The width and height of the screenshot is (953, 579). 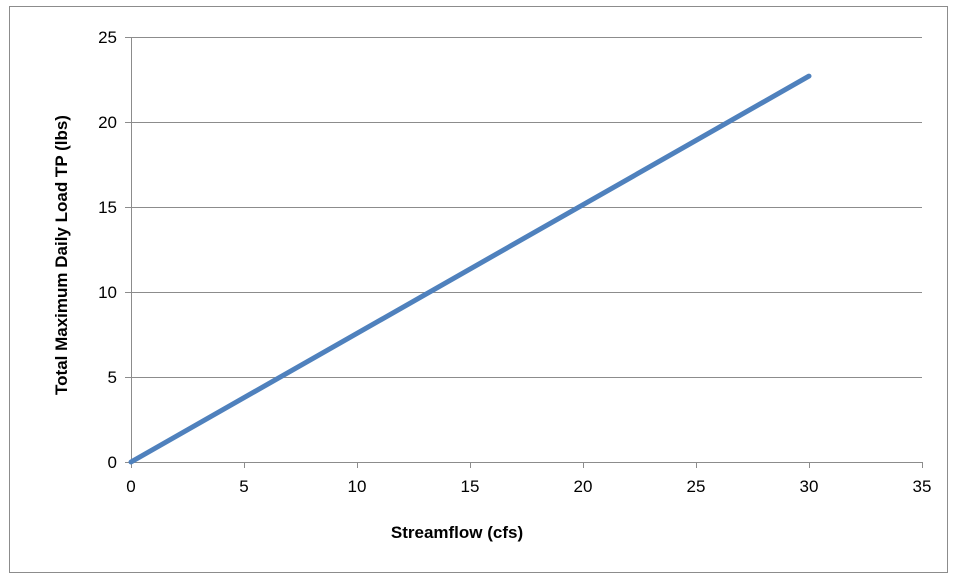 I want to click on x-tick-label-1: 5, so click(x=243, y=486).